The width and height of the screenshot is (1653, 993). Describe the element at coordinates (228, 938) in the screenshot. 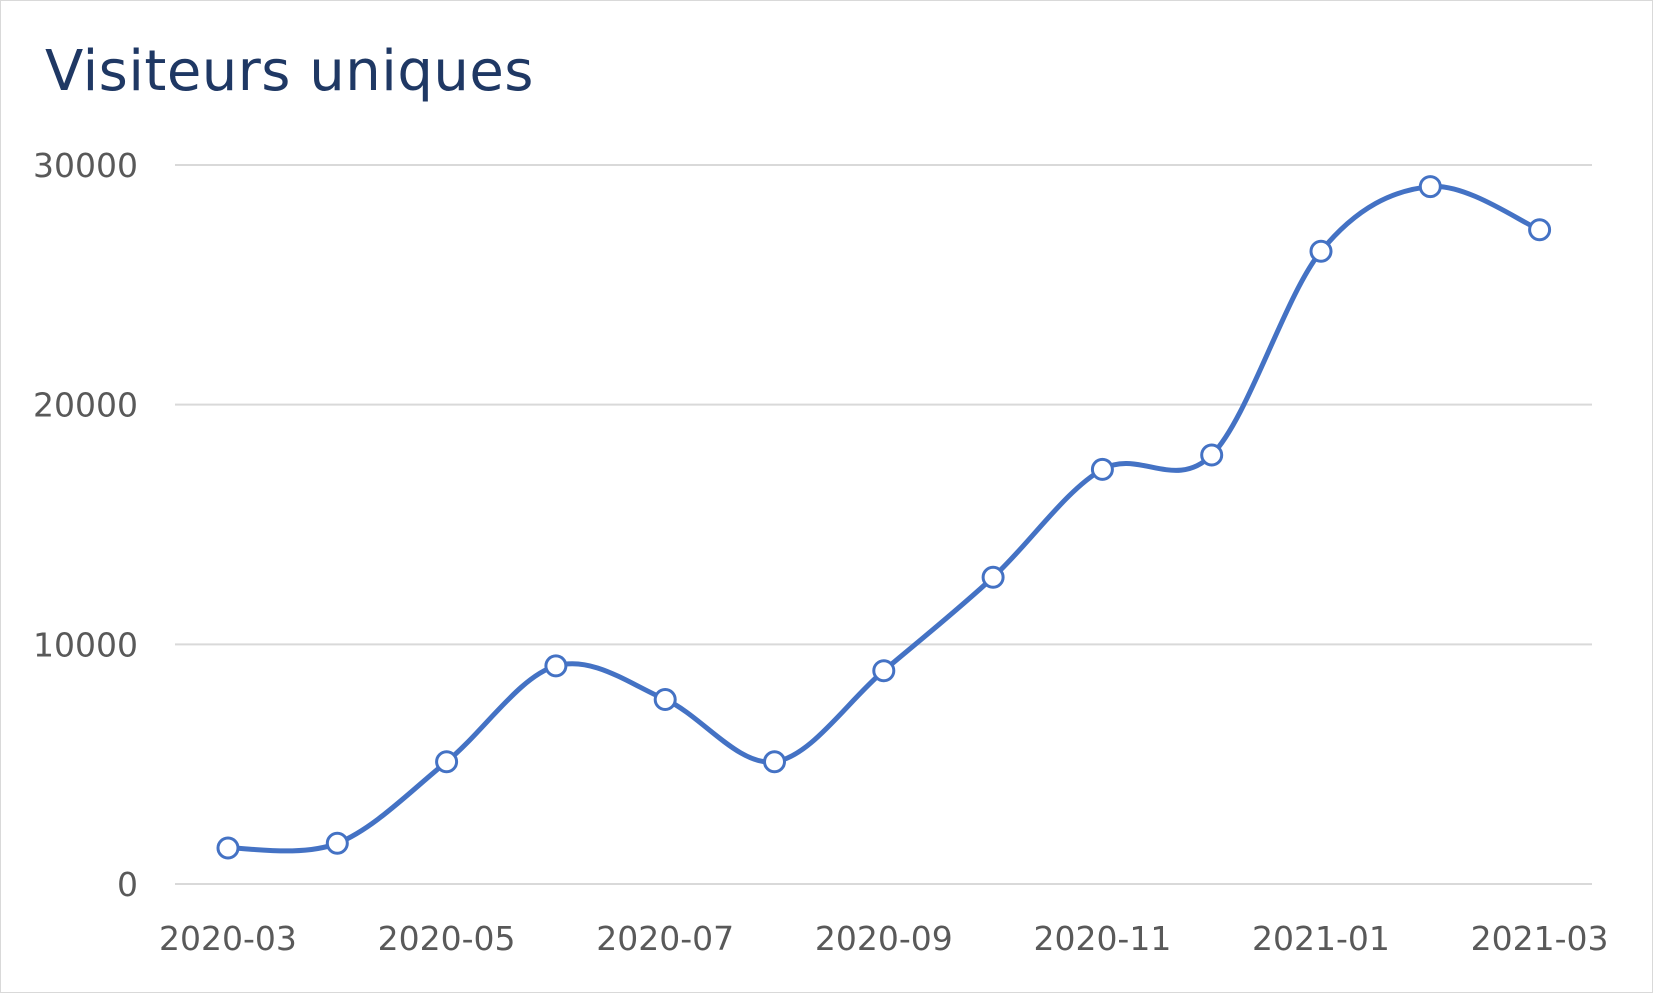

I see `x-tick-label: 2020-03` at that location.